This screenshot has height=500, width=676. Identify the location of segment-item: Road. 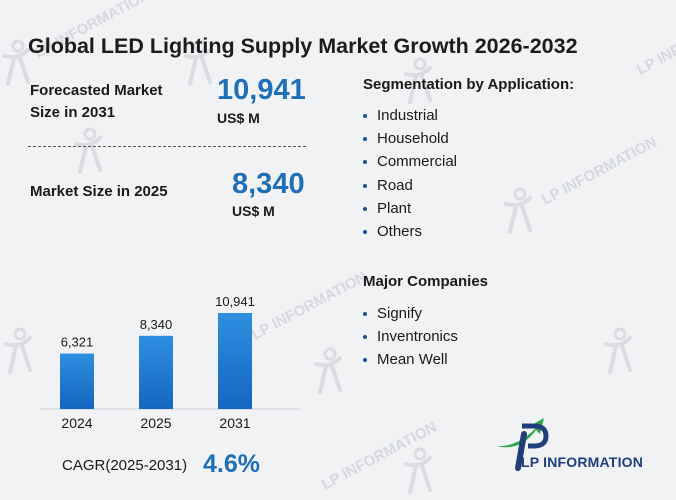
(410, 185).